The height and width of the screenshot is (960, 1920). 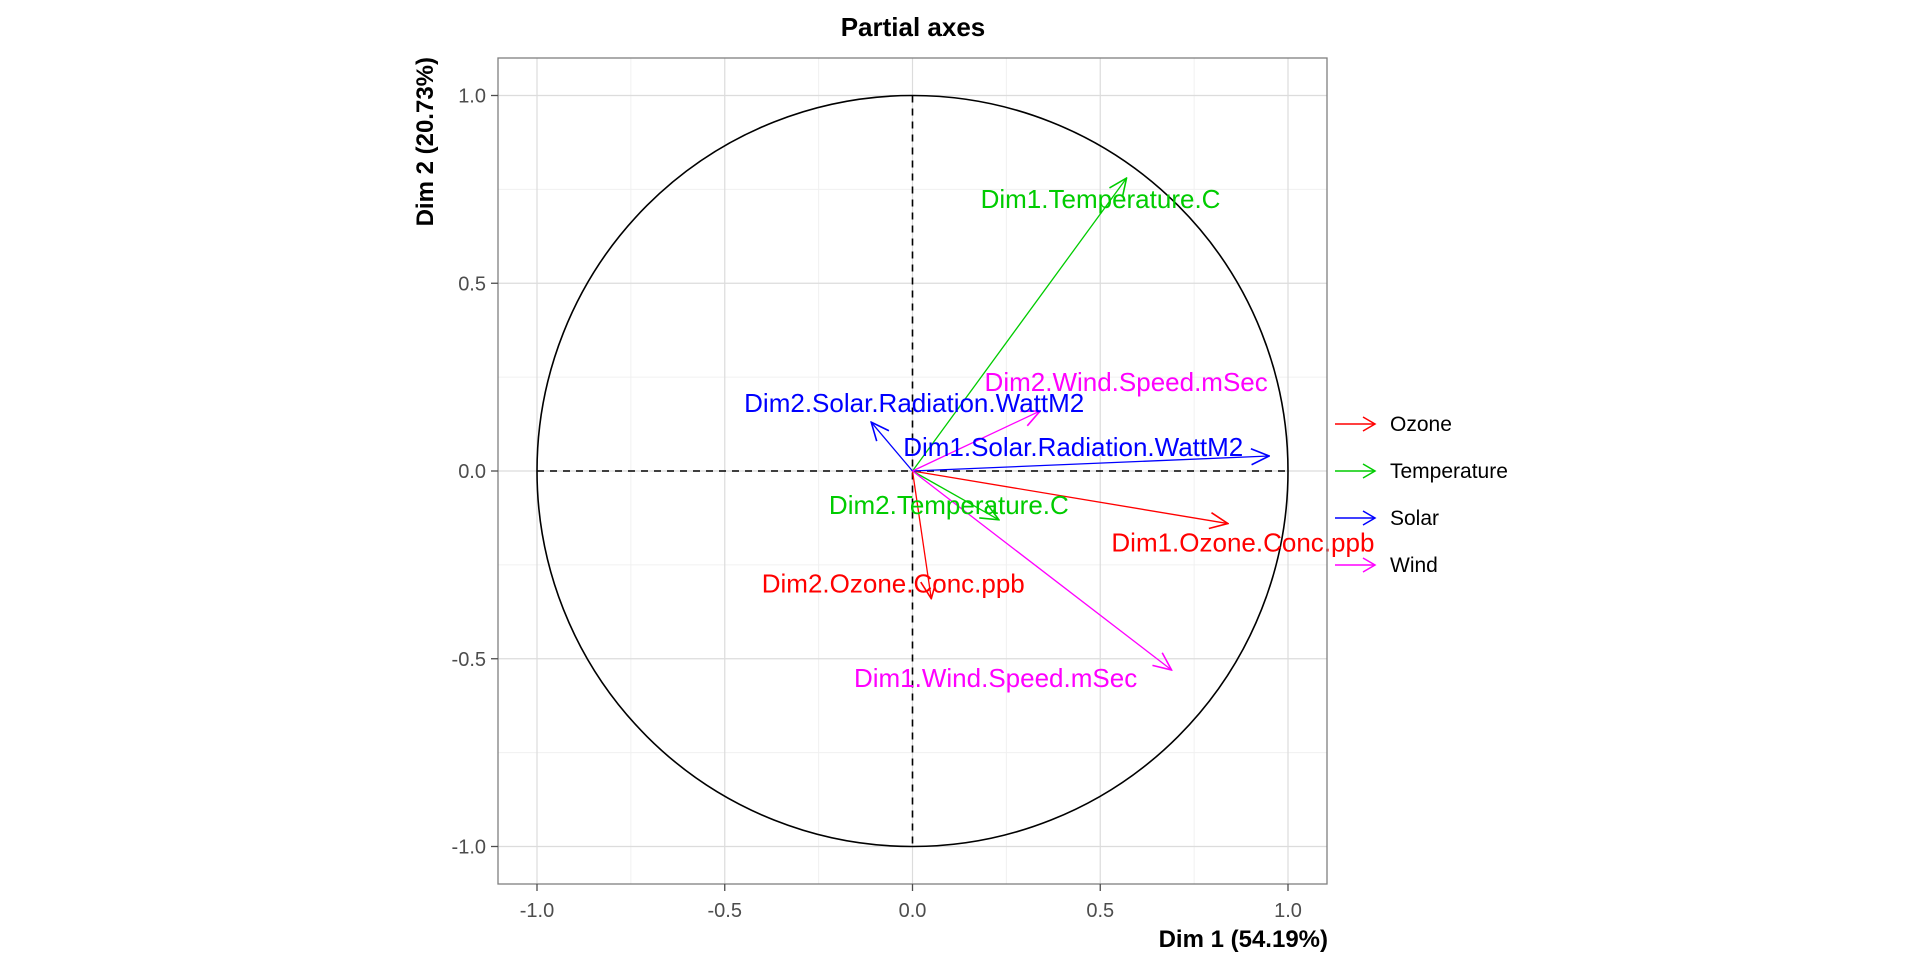 What do you see at coordinates (472, 472) in the screenshot?
I see `y-tick-label: 0.0` at bounding box center [472, 472].